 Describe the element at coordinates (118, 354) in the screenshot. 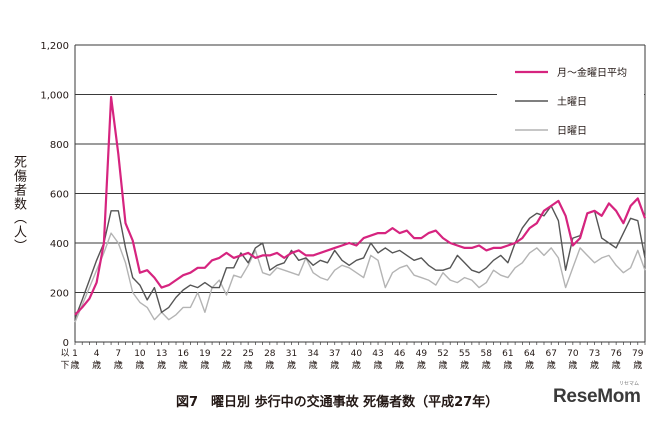

I see `x-tick-label: 7` at that location.